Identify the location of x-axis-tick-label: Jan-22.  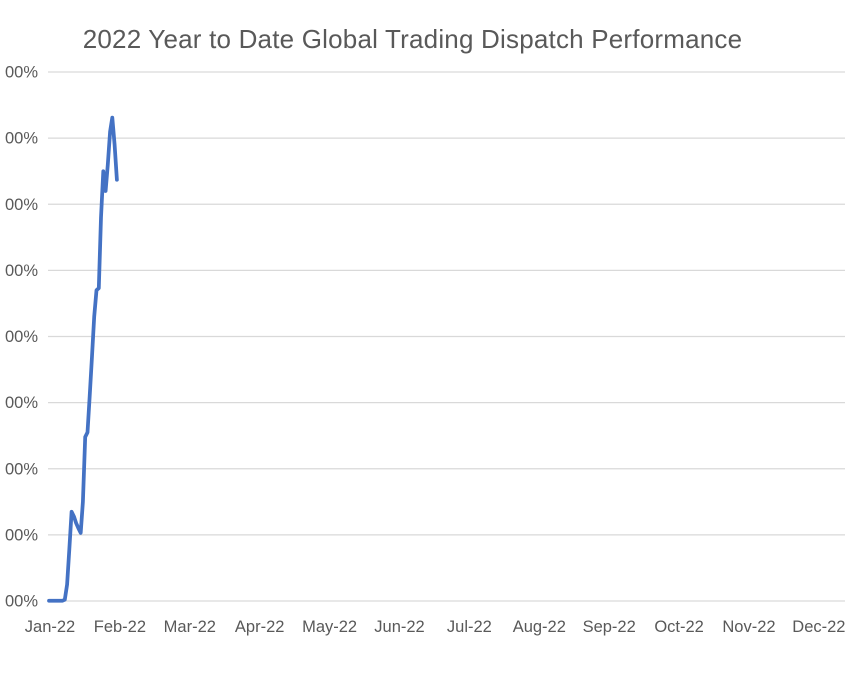
(50, 627).